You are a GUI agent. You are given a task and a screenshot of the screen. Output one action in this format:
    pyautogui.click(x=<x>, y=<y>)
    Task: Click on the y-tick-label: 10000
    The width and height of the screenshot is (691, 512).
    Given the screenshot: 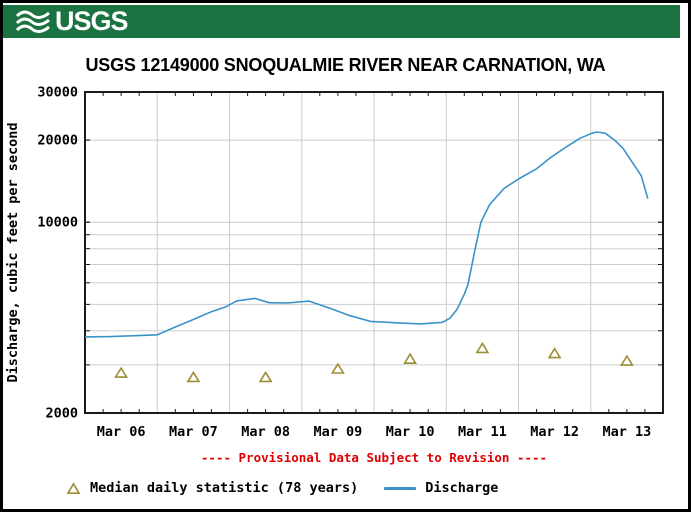 What is the action you would take?
    pyautogui.click(x=57, y=223)
    